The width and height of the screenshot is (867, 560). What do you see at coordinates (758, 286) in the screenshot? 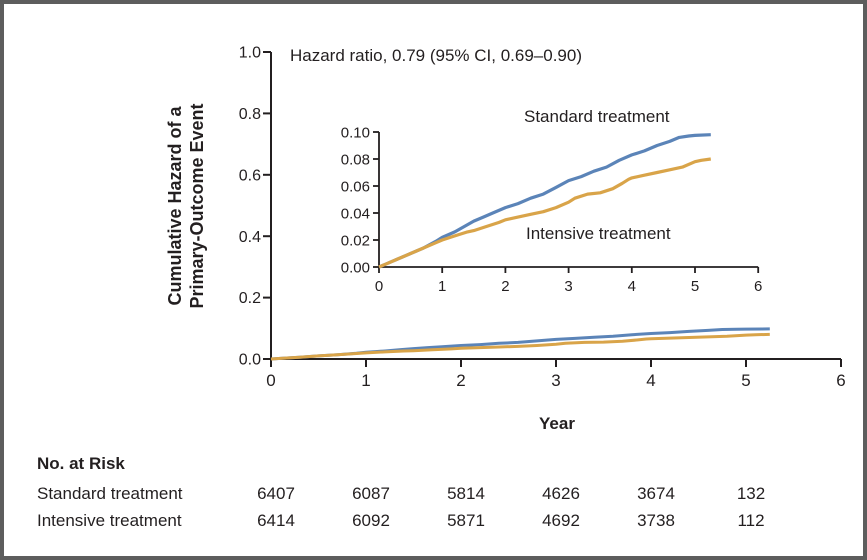
I see `inset-xtick-label: 6` at bounding box center [758, 286].